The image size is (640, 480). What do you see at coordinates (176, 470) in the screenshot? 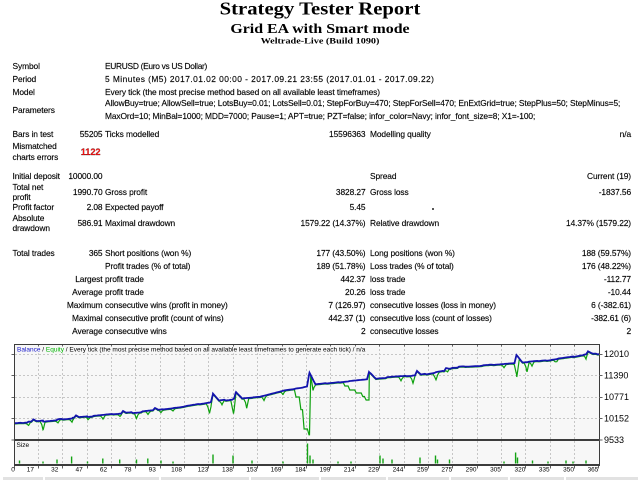
I see `svg-text: 108` at bounding box center [176, 470].